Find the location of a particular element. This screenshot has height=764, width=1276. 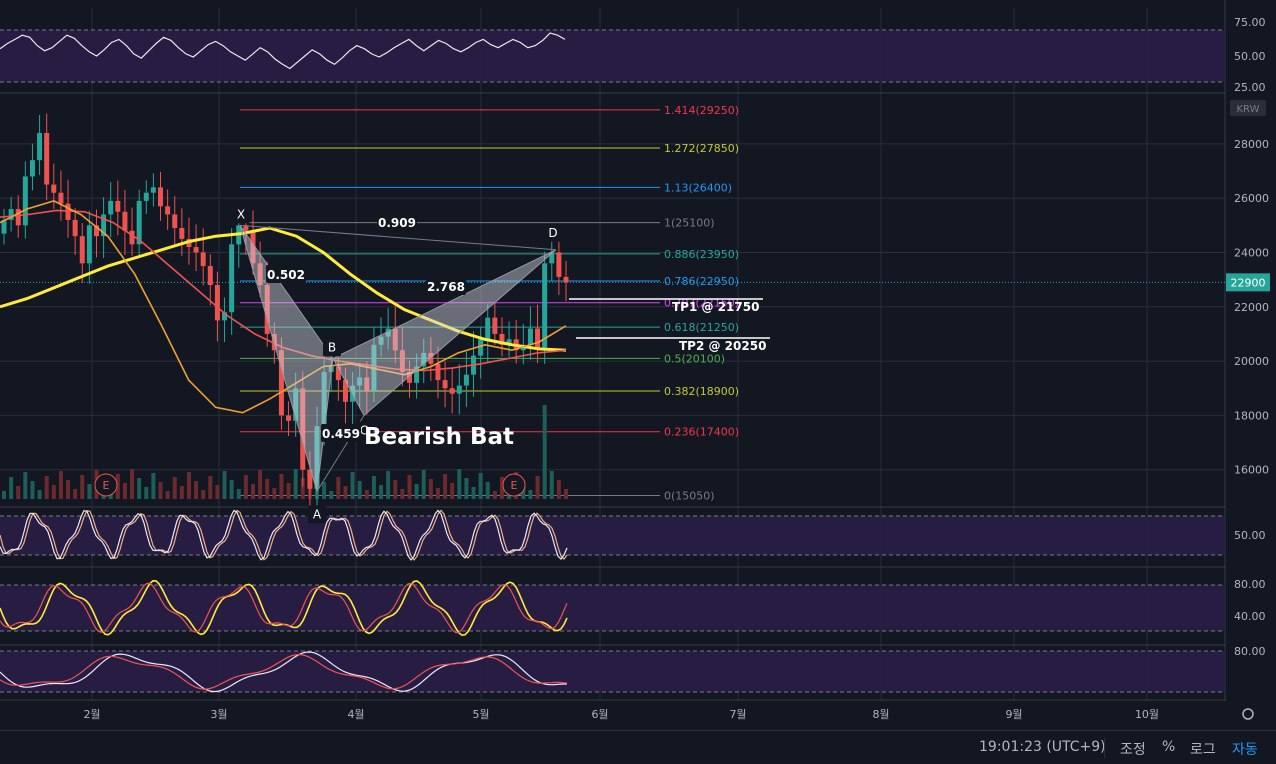

ma-red-line is located at coordinates (283, 290).